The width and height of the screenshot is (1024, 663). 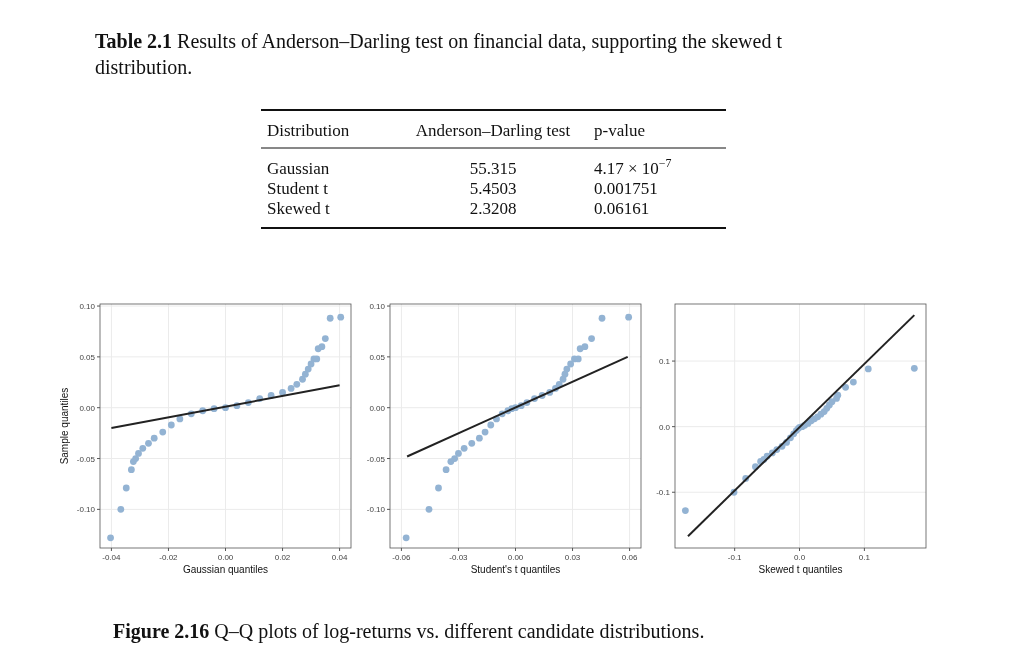 I want to click on text: Gaussian, so click(x=298, y=168).